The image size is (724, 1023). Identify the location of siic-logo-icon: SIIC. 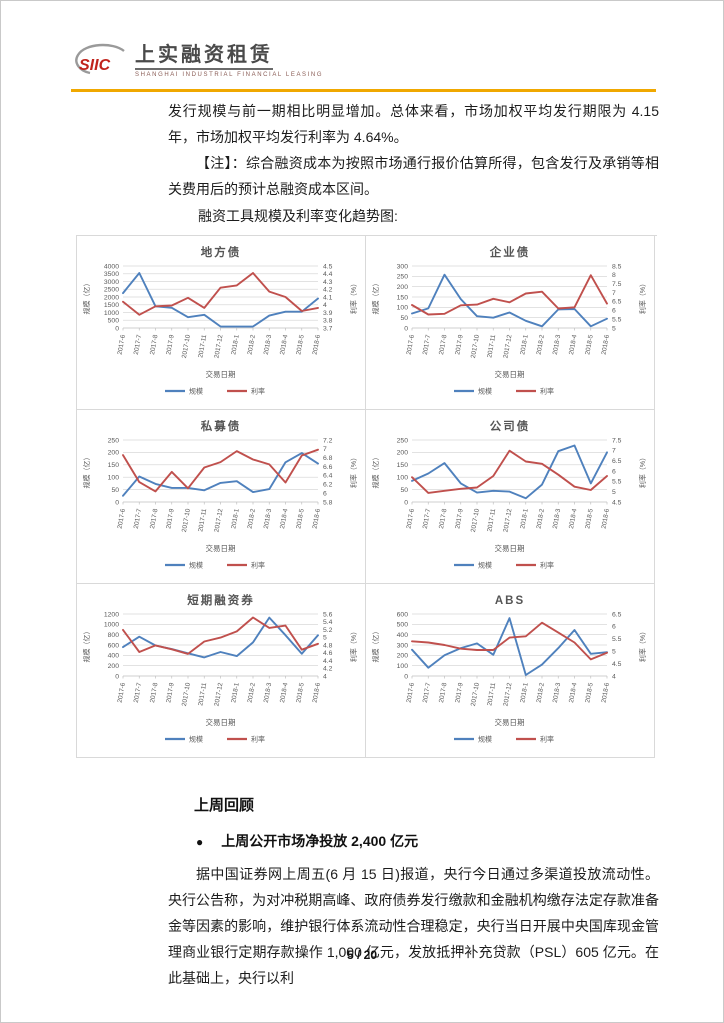
(100, 59).